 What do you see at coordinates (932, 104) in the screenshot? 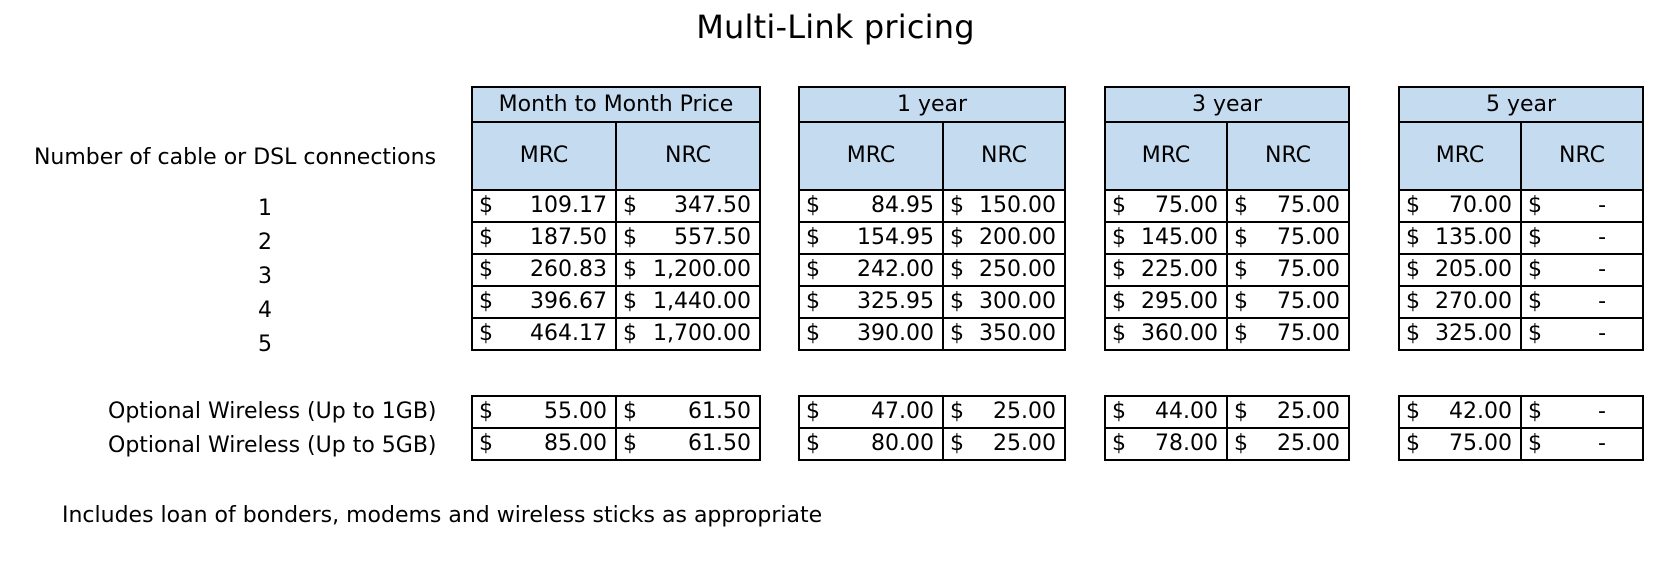
I see `term-header: 1 year` at bounding box center [932, 104].